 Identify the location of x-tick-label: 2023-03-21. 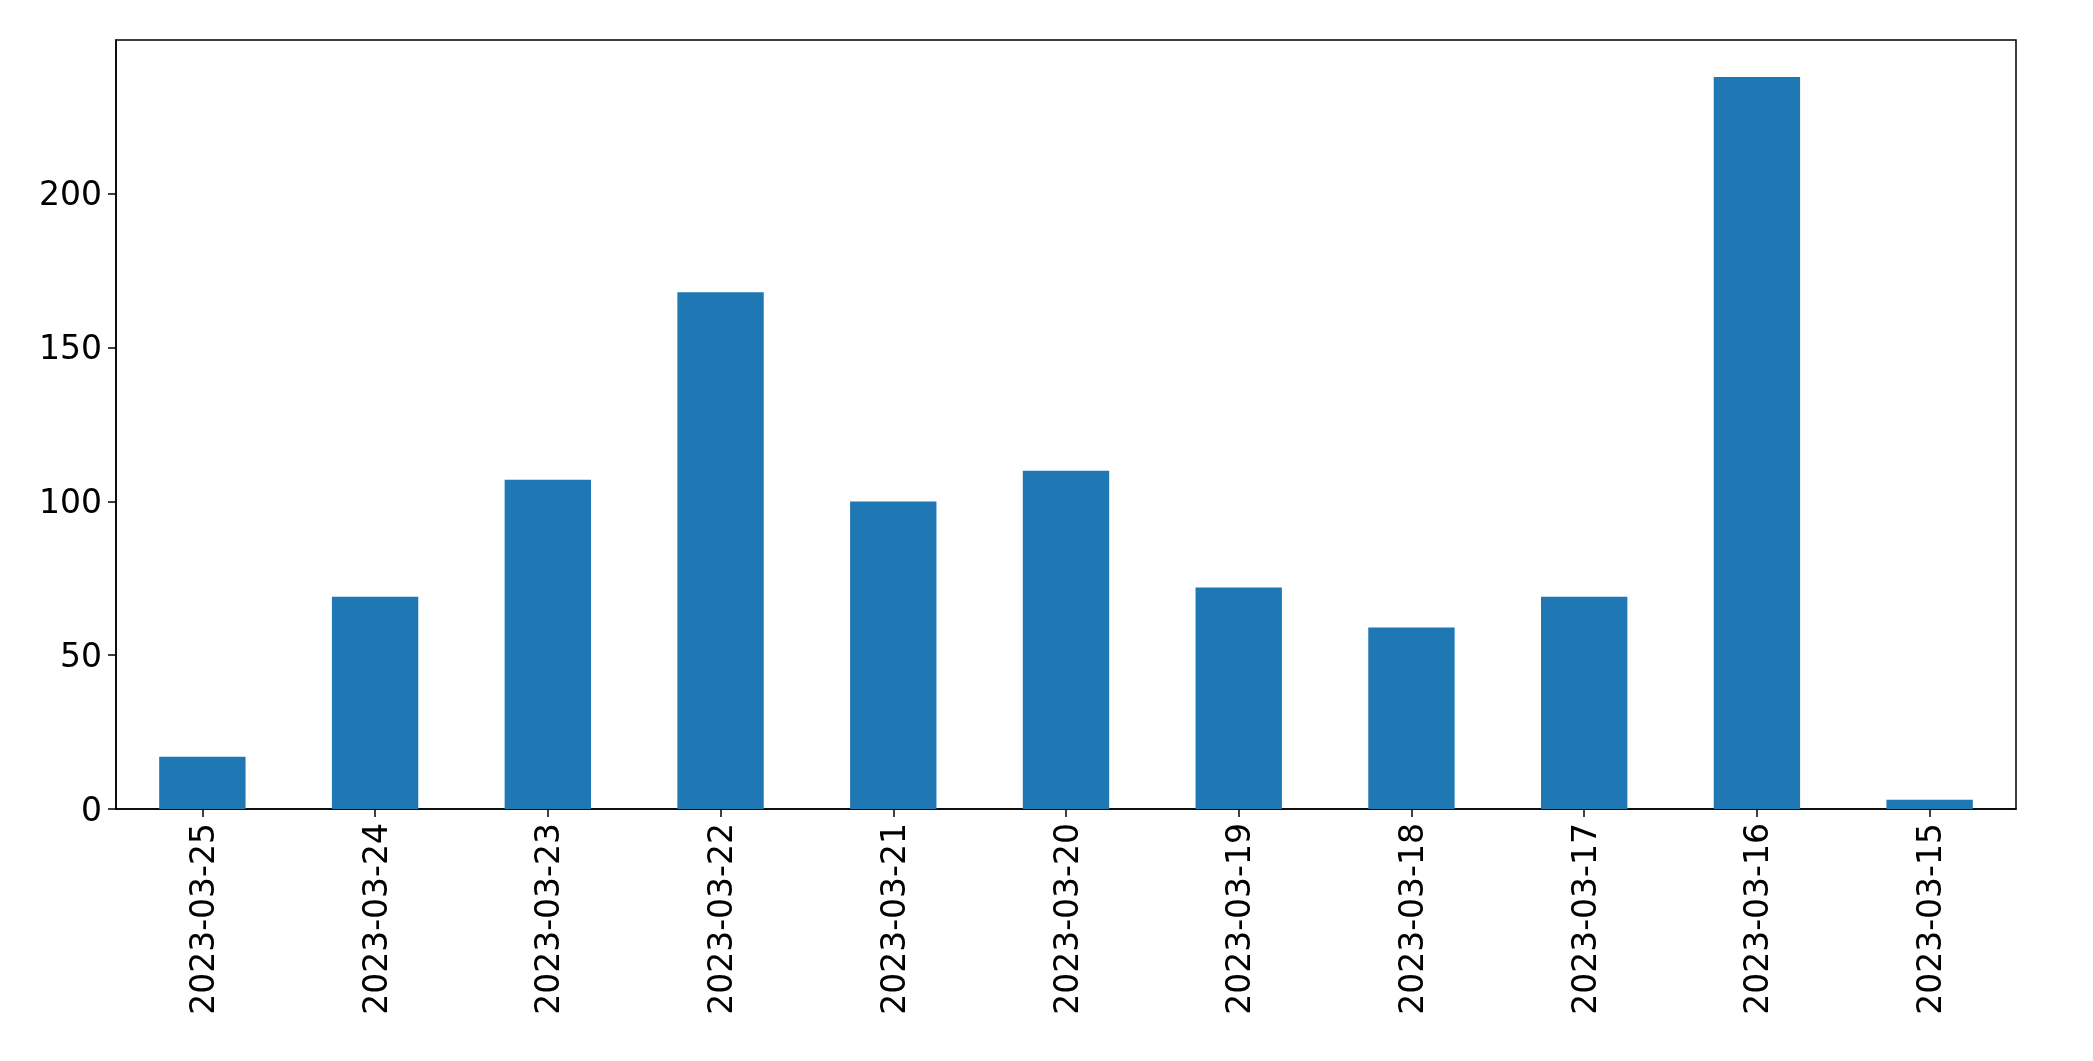
(893, 919).